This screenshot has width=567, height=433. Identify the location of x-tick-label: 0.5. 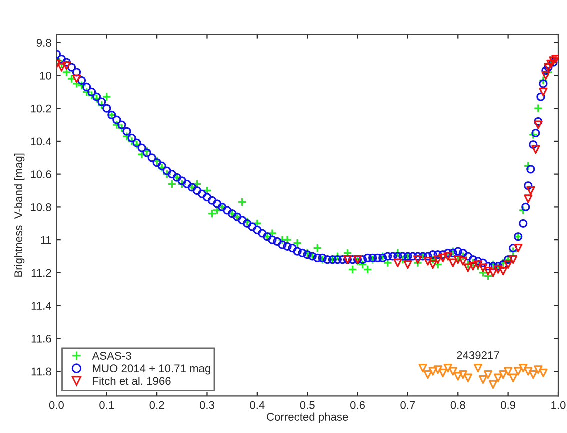
(307, 405).